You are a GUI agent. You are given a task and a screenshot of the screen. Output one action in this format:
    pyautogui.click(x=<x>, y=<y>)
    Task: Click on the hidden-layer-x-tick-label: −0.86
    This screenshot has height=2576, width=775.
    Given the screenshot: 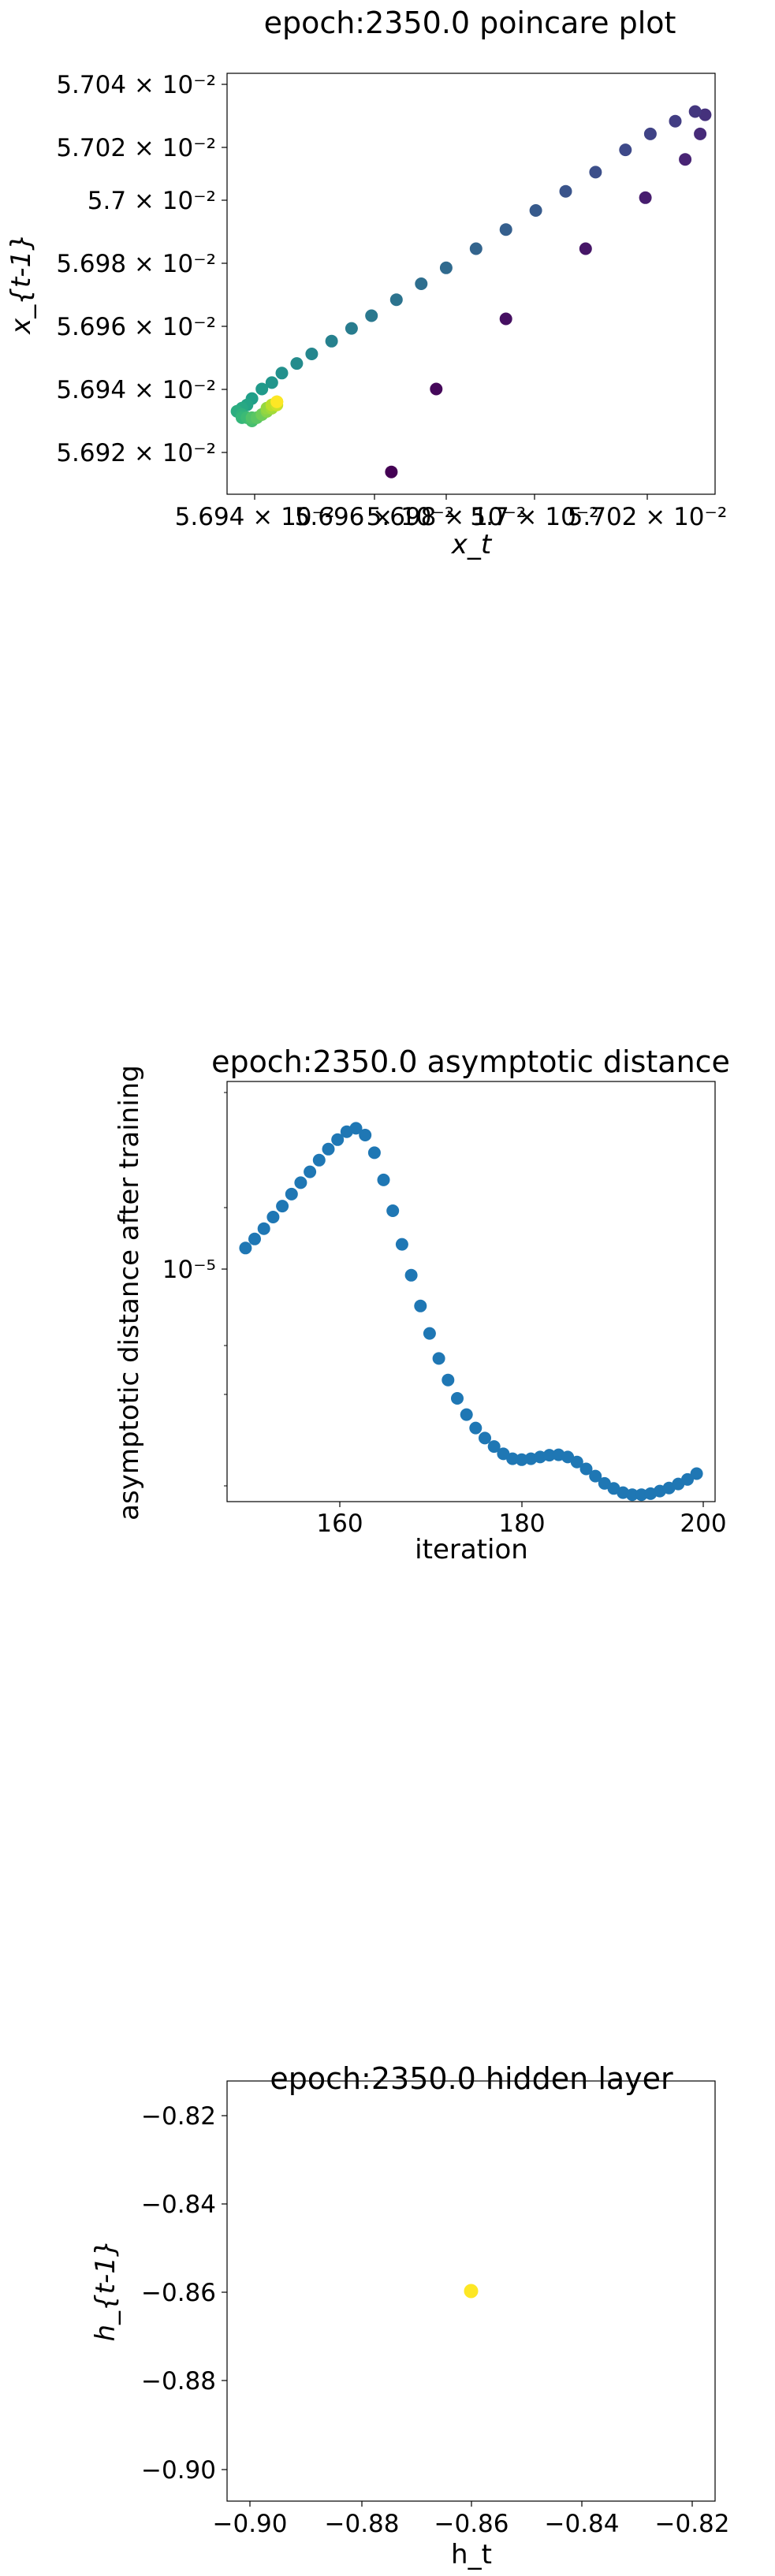 What is the action you would take?
    pyautogui.click(x=471, y=2524)
    